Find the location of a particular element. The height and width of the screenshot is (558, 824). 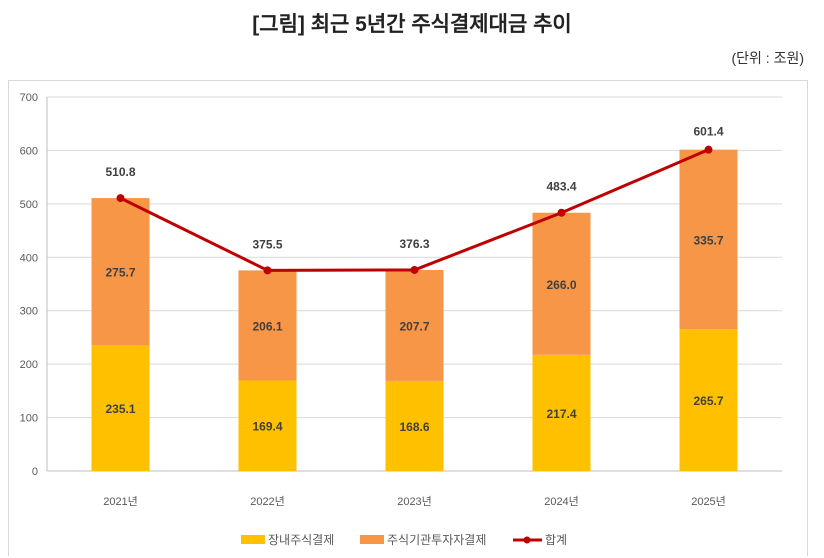

x-tick-label: 2024년 is located at coordinates (561, 501).